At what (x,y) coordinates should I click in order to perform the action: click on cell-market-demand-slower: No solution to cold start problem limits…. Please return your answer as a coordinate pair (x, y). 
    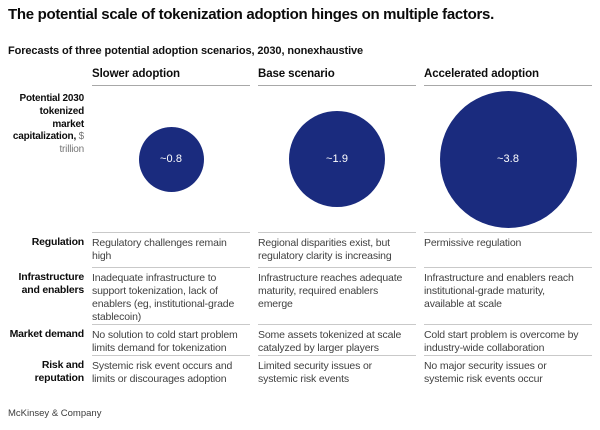
    Looking at the image, I should click on (171, 339).